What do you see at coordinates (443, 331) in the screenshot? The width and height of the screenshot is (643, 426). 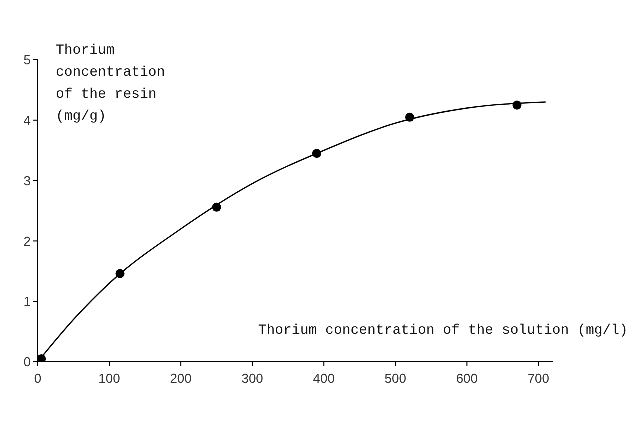 I see `x-axis-title: Thorium concentration of the solution (mg/l)` at bounding box center [443, 331].